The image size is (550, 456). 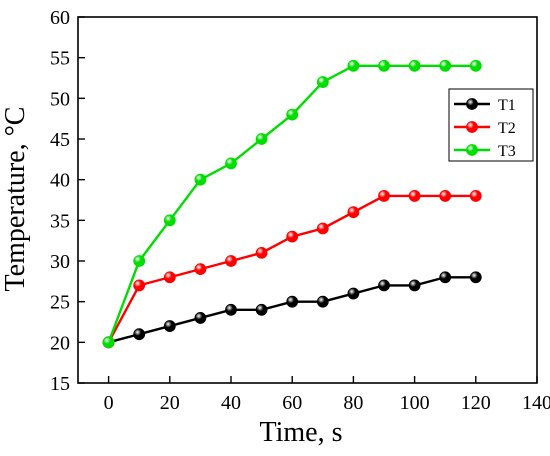 I want to click on legend-item: T1, so click(x=485, y=105).